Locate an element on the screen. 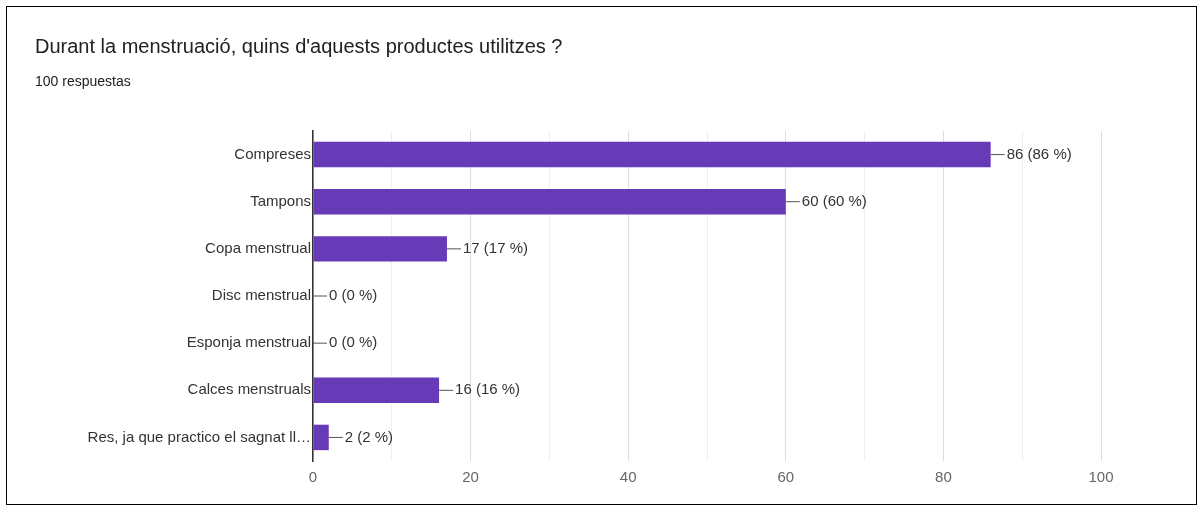  data-label: 60 (60 %) is located at coordinates (834, 200).